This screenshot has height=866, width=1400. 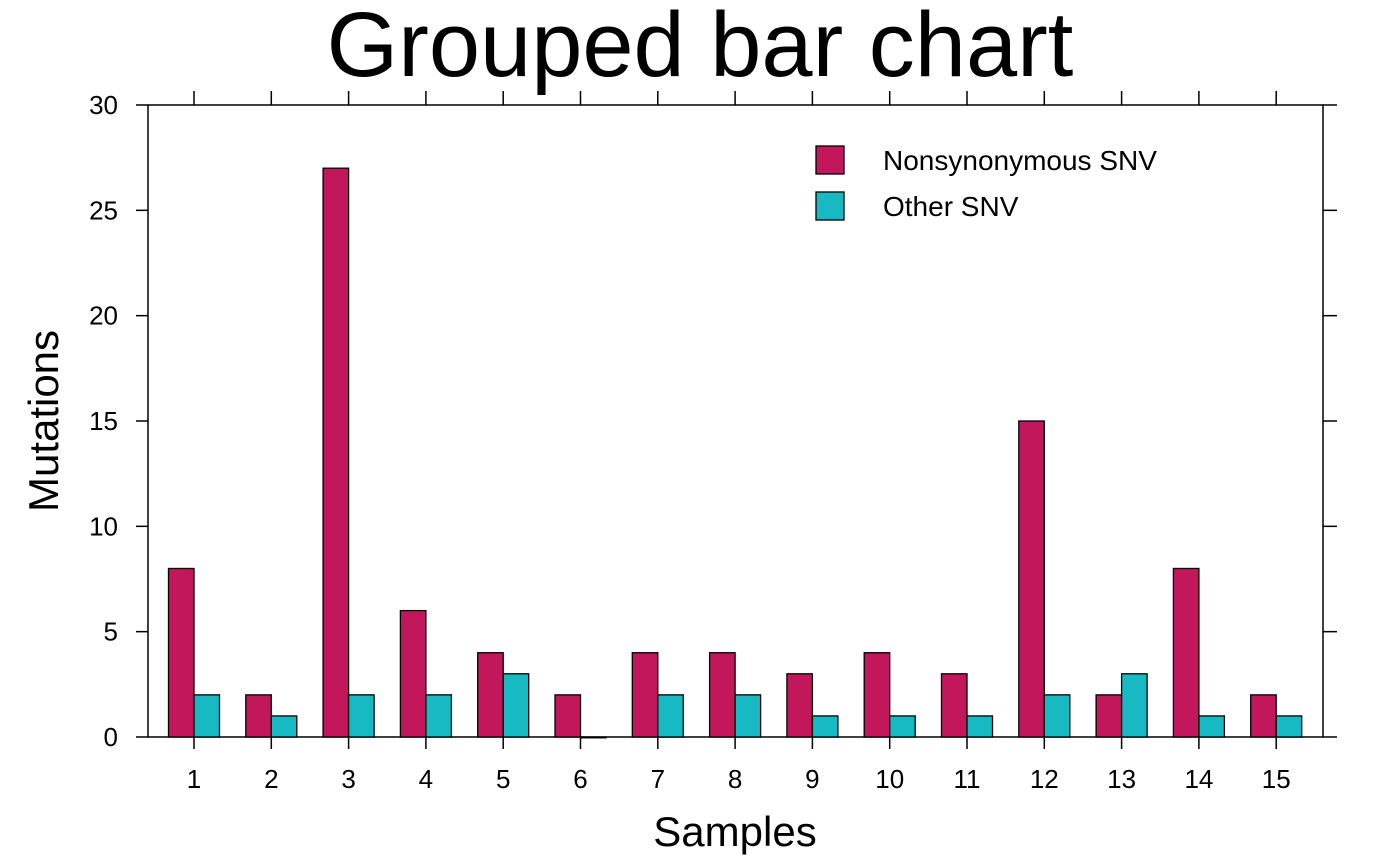 What do you see at coordinates (426, 779) in the screenshot?
I see `x-tick-label: 4` at bounding box center [426, 779].